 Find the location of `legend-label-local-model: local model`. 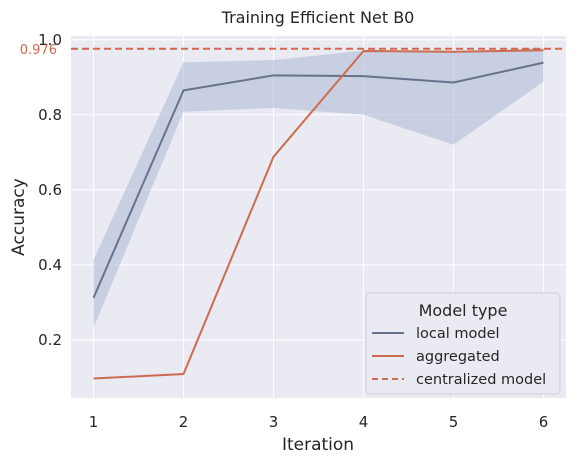

legend-label-local-model: local model is located at coordinates (458, 334).